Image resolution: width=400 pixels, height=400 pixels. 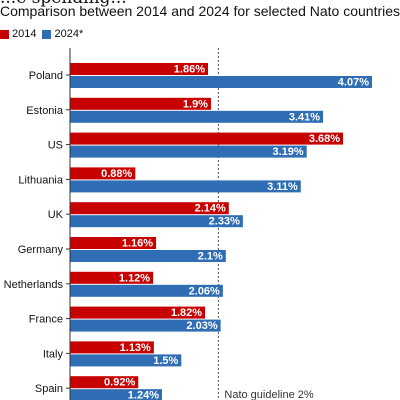 I want to click on bar-2024--spain, so click(x=116, y=394).